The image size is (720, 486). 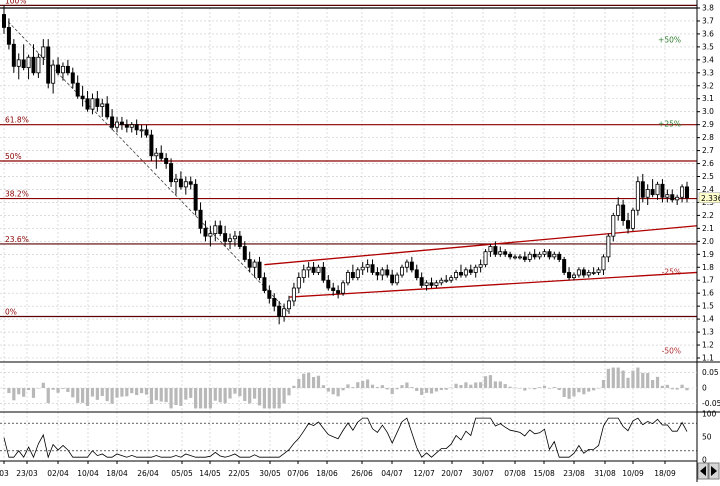 What do you see at coordinates (708, 280) in the screenshot?
I see `y-tick-label: 1.7` at bounding box center [708, 280].